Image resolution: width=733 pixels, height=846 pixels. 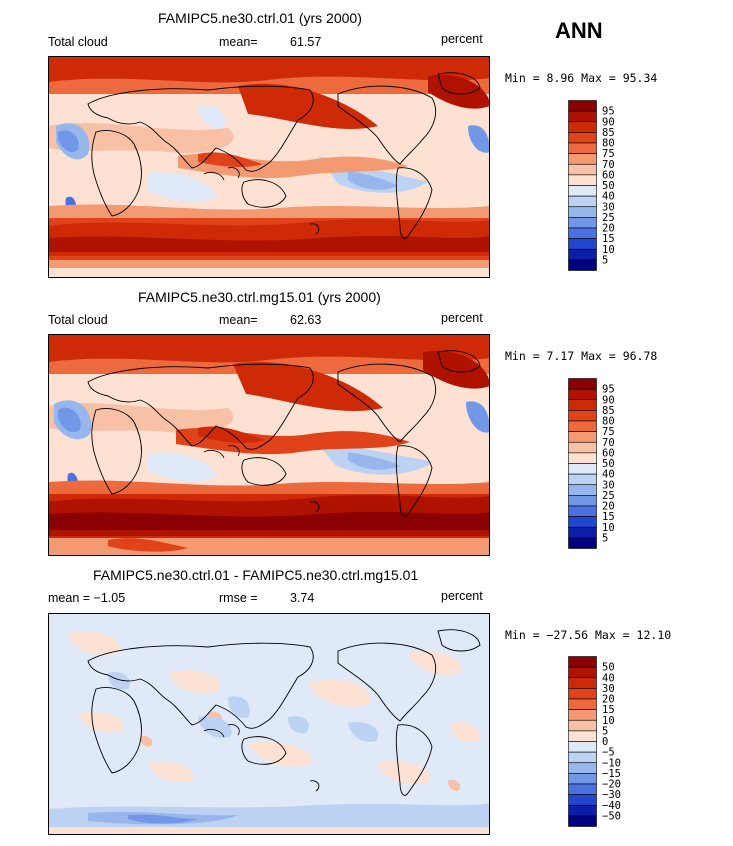 What do you see at coordinates (581, 356) in the screenshot?
I see `panel-2-minmax: Min = 7.17 Max = 96.78` at bounding box center [581, 356].